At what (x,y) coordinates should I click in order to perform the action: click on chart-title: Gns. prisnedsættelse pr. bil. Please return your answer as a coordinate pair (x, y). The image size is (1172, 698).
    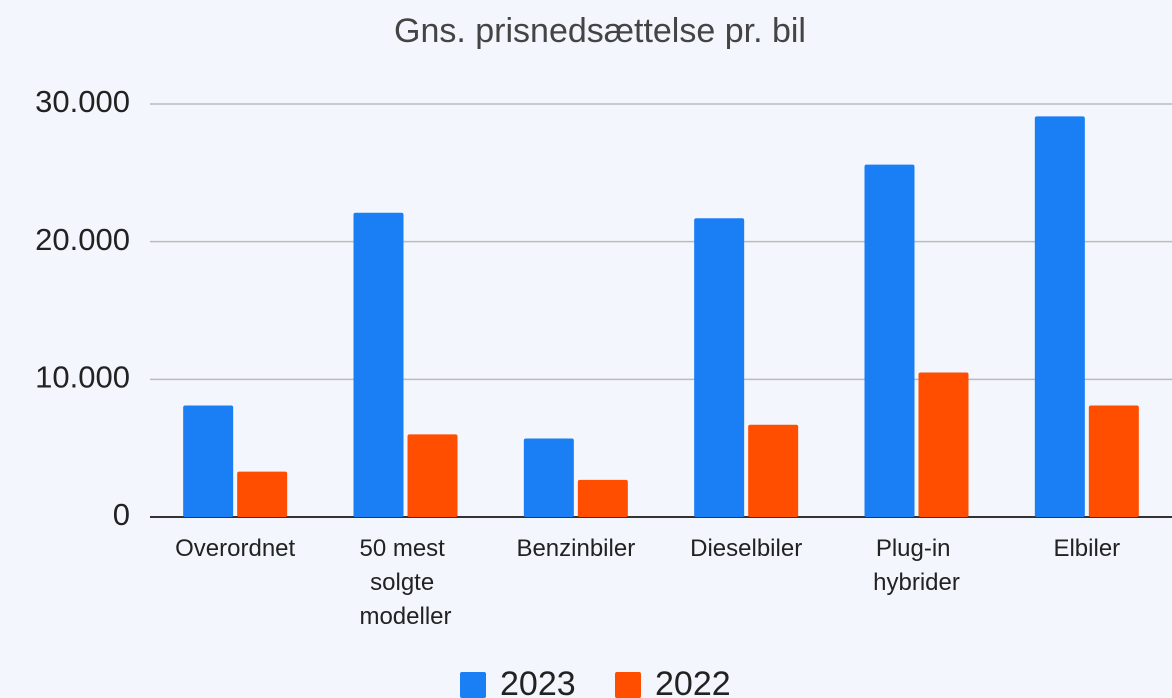
    Looking at the image, I should click on (600, 31).